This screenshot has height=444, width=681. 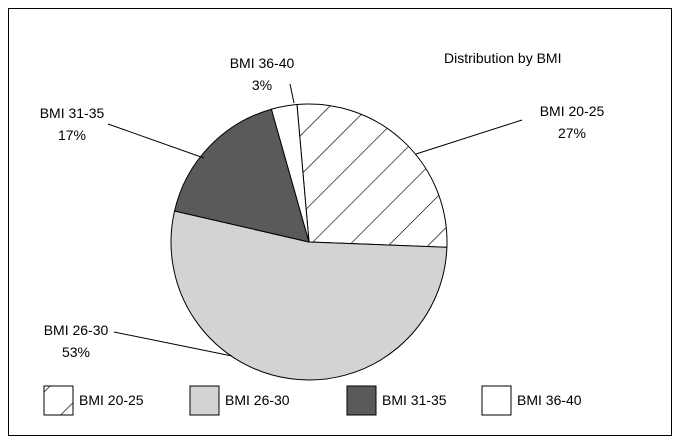 I want to click on slice-label-bmi-20-25: BMI 20-25, so click(x=572, y=111).